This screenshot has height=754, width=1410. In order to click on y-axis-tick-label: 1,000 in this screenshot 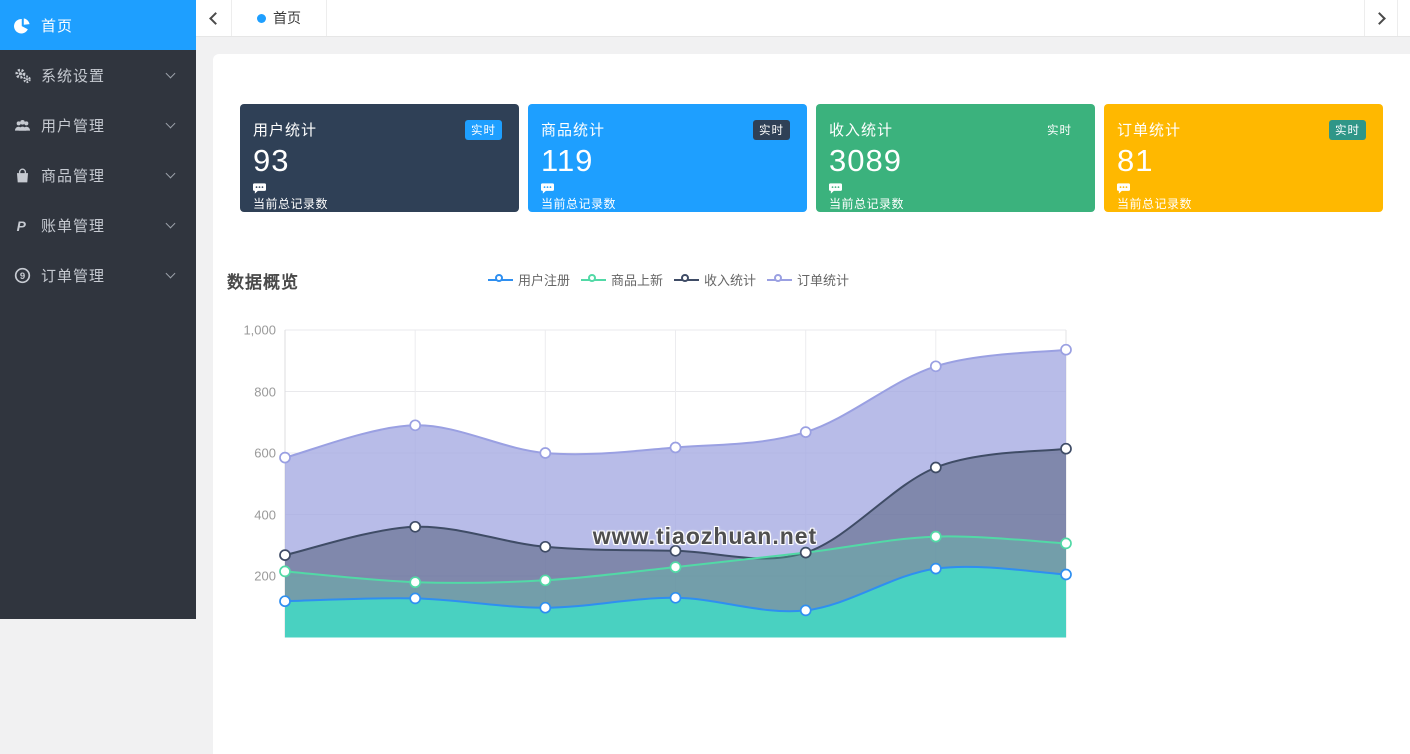, I will do `click(259, 330)`.